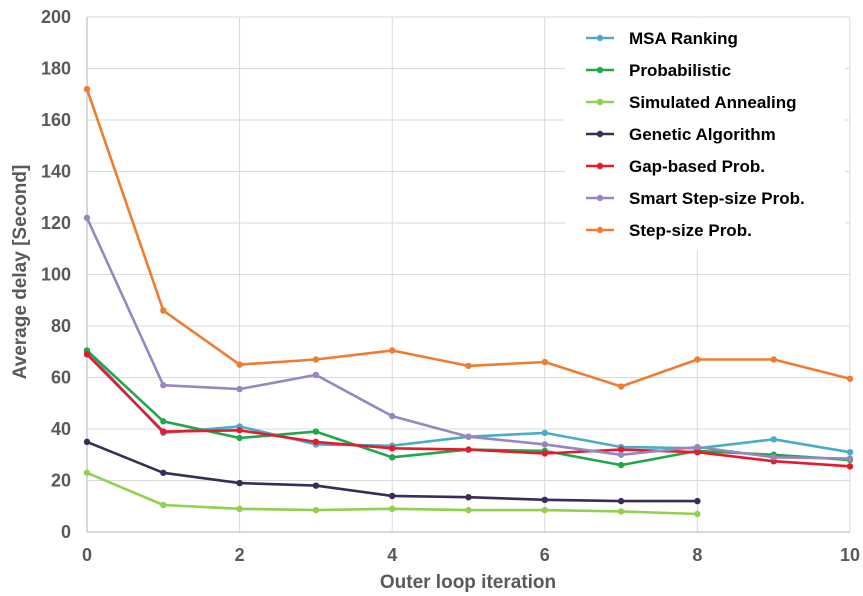 The width and height of the screenshot is (863, 596). I want to click on legend-item-smart-step-size-prob: Smart Step-size Prob., so click(695, 198).